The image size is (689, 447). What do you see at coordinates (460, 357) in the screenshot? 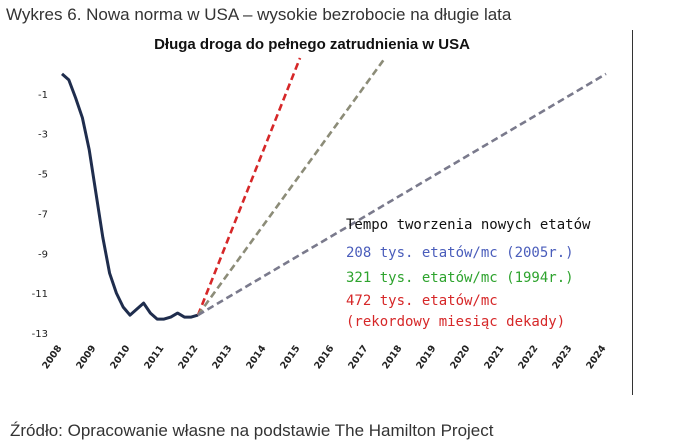
I see `x-tick-label: 2020` at bounding box center [460, 357].